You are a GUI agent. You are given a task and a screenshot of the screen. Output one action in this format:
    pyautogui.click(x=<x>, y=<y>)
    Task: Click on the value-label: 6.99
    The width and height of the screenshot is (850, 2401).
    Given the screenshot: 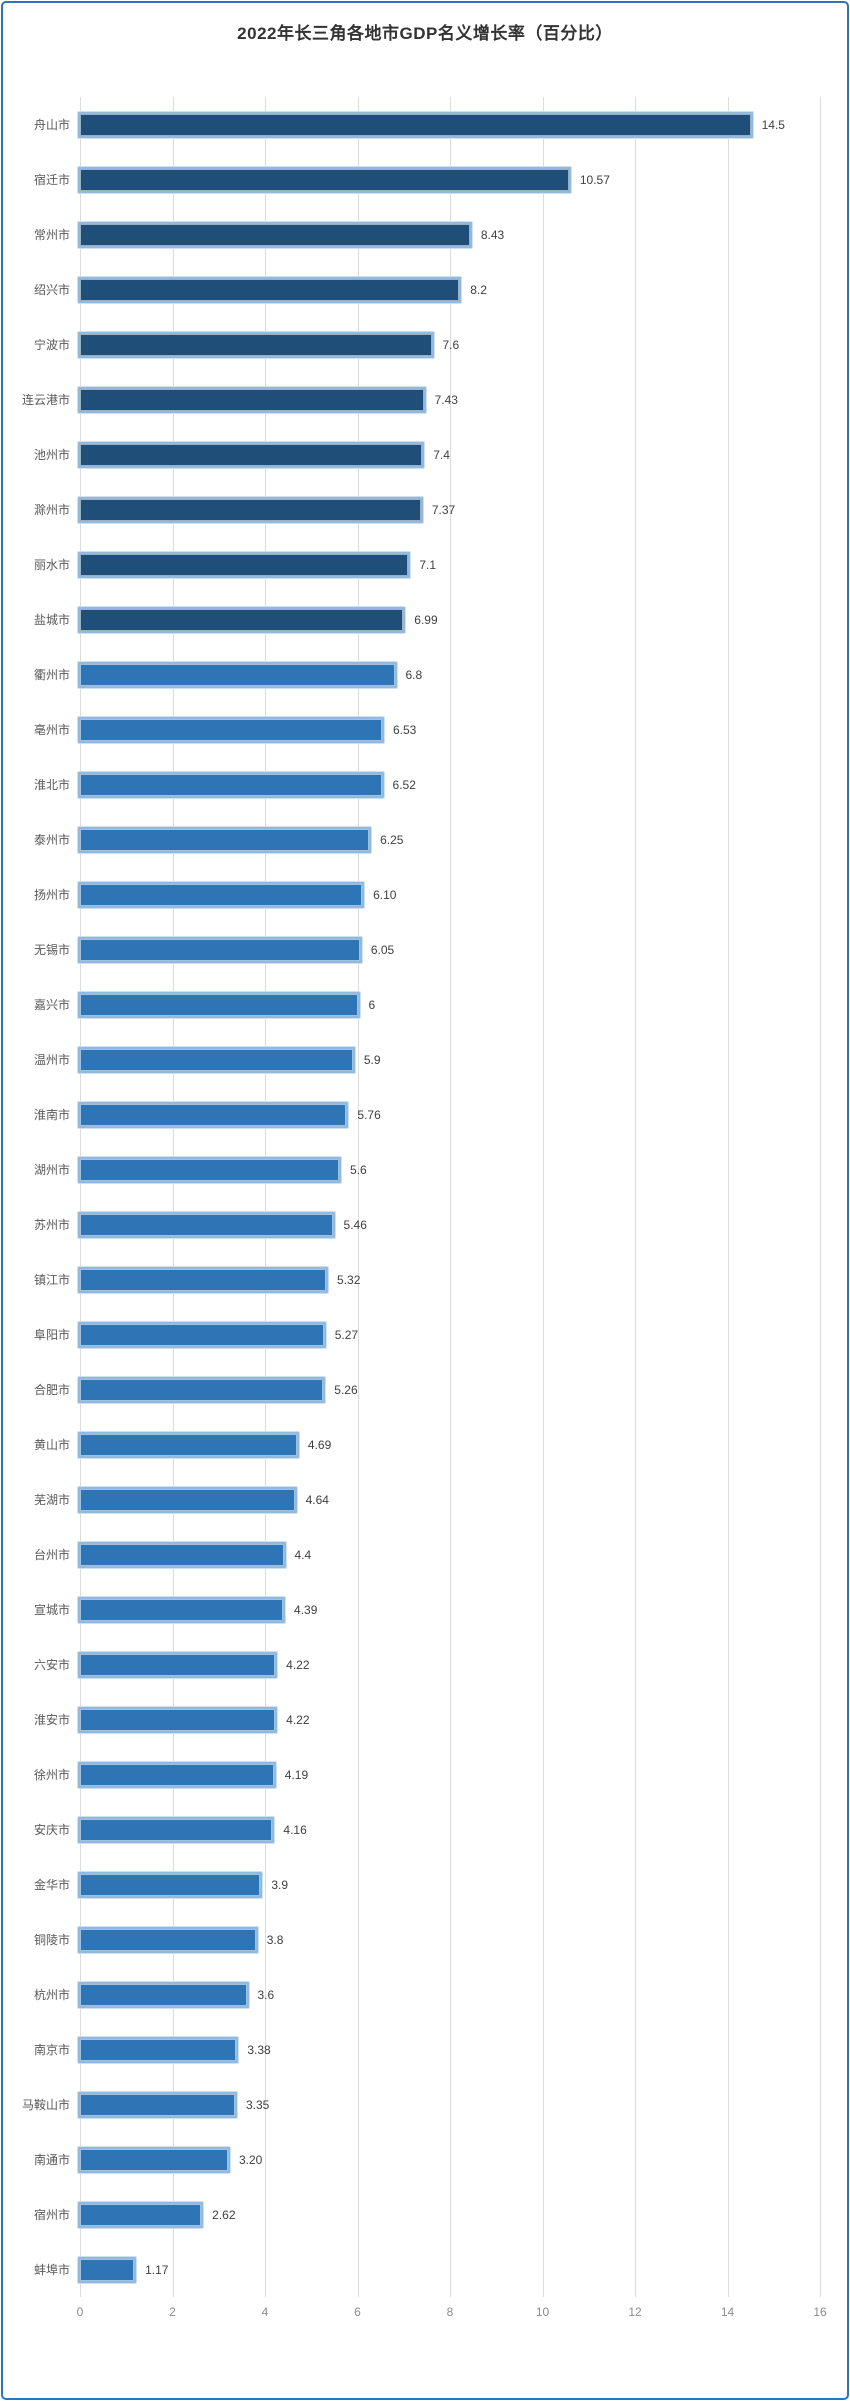 What is the action you would take?
    pyautogui.click(x=426, y=619)
    